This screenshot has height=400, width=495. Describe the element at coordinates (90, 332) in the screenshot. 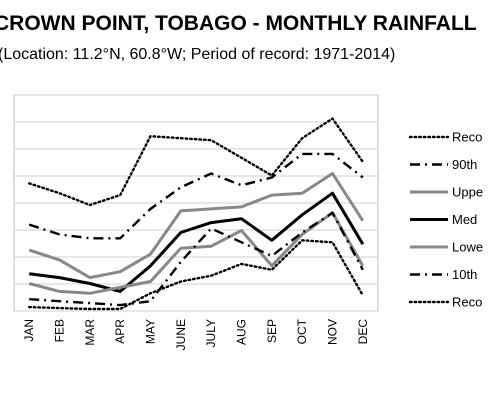

I see `x-tick-label: MAR` at that location.